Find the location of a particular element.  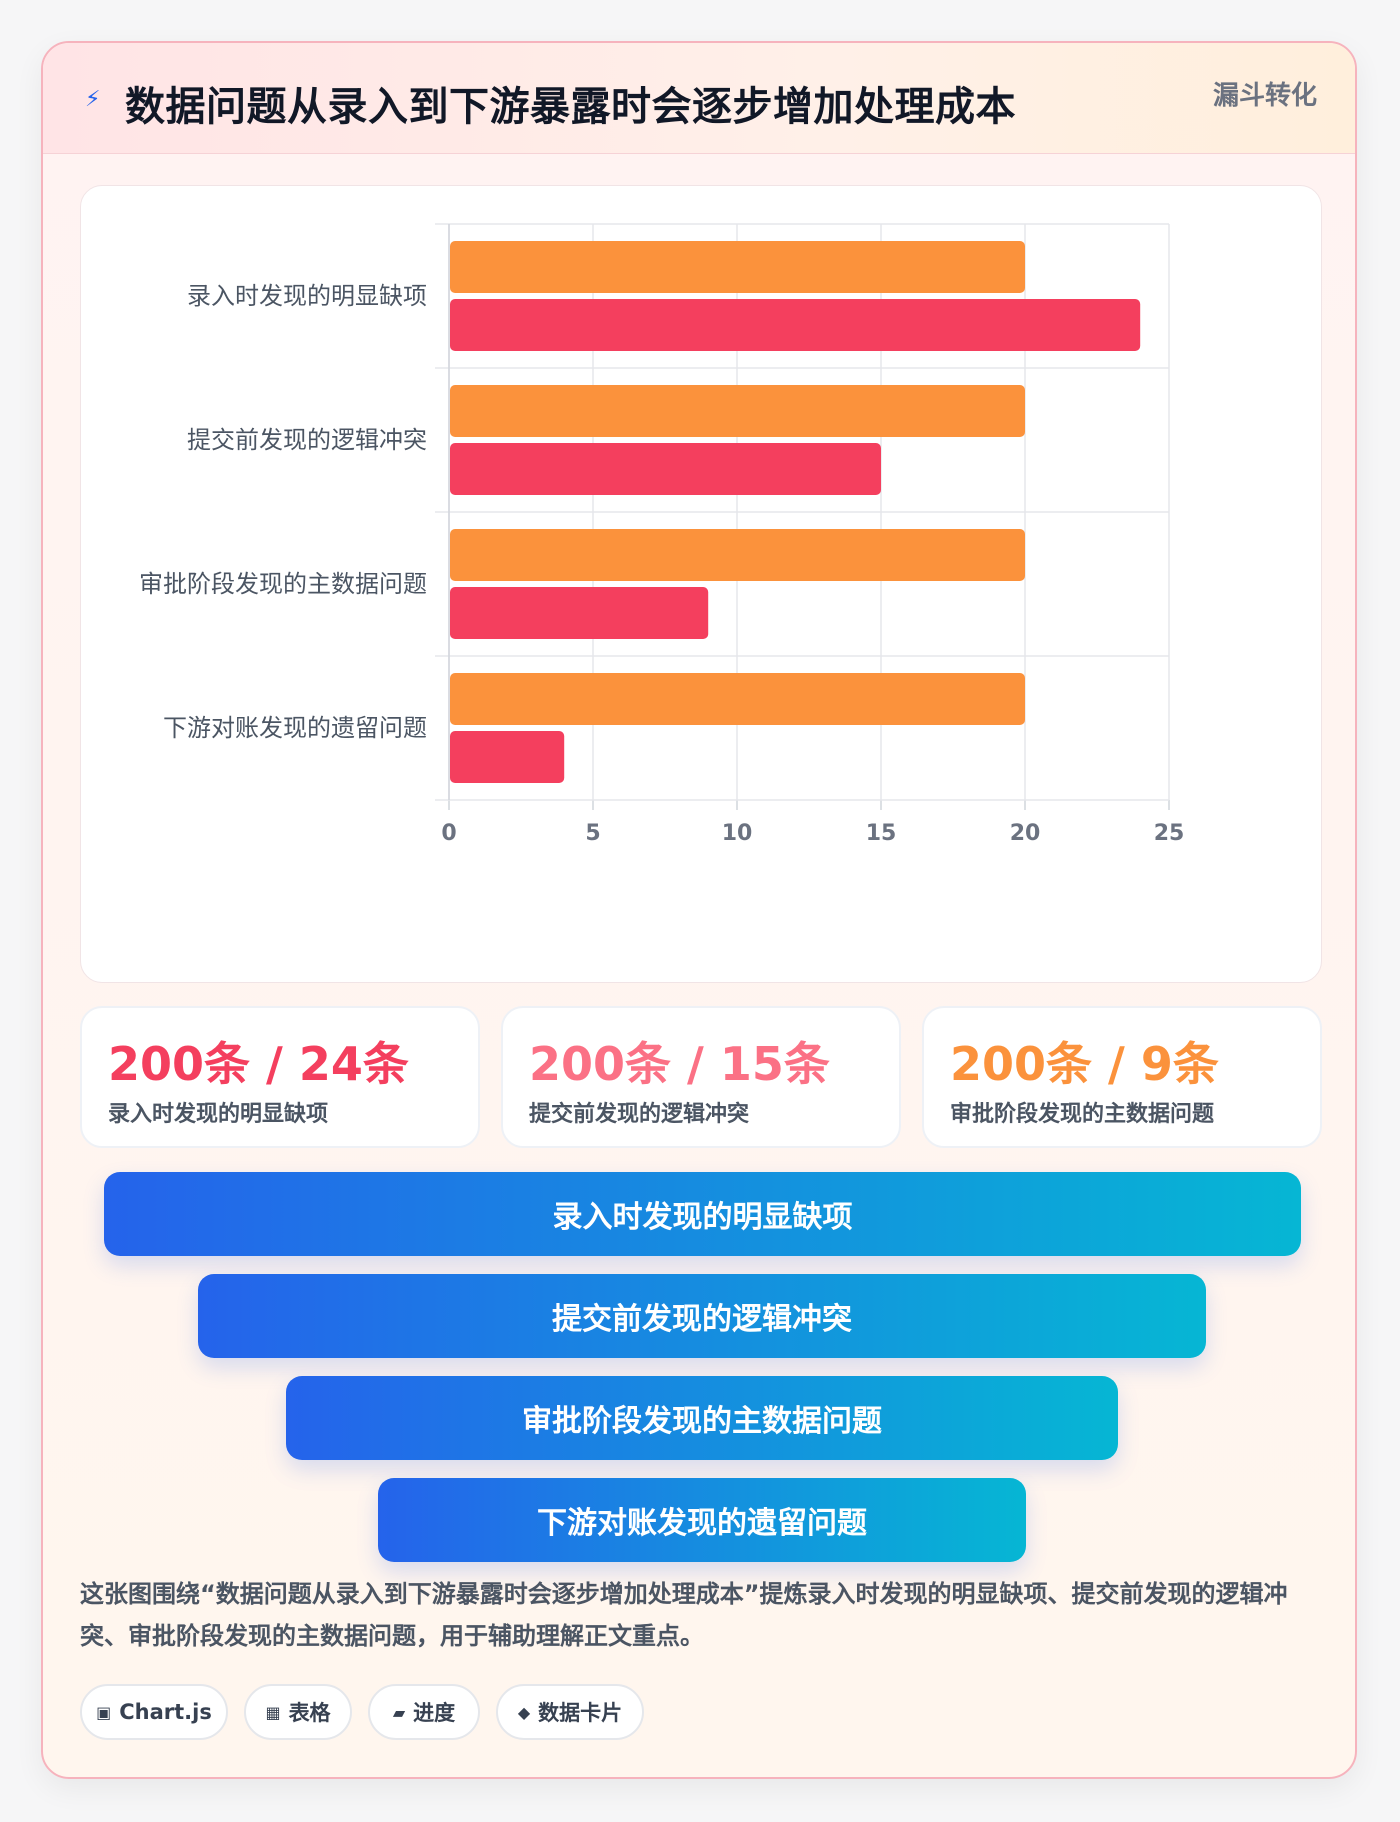

category-label: 下游对账发现的遗留问题 is located at coordinates (295, 728).